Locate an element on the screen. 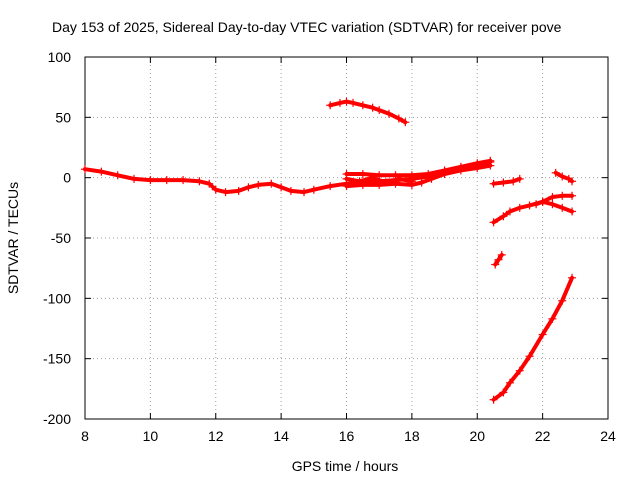 This screenshot has height=480, width=640. y-tick-label: 50 is located at coordinates (63, 117).